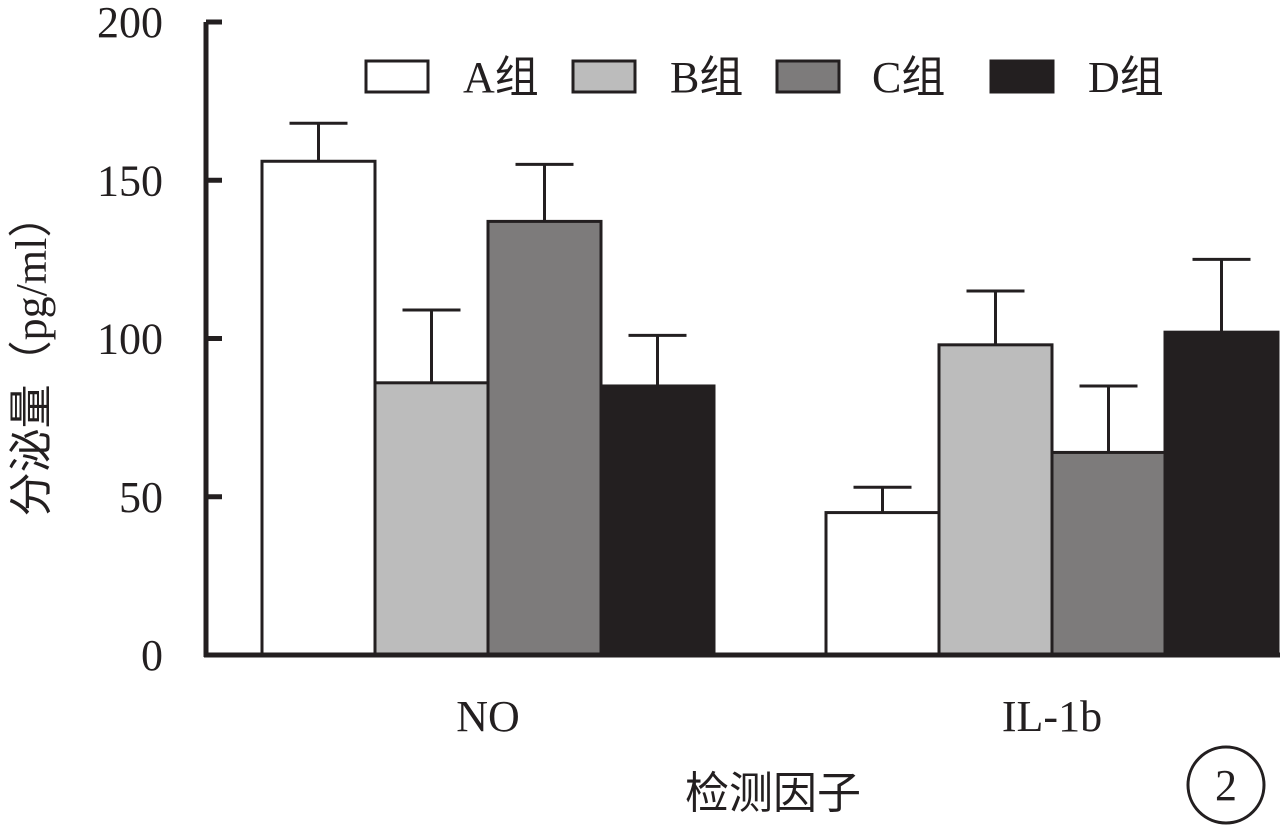  What do you see at coordinates (130, 180) in the screenshot?
I see `y-tick-label: 150` at bounding box center [130, 180].